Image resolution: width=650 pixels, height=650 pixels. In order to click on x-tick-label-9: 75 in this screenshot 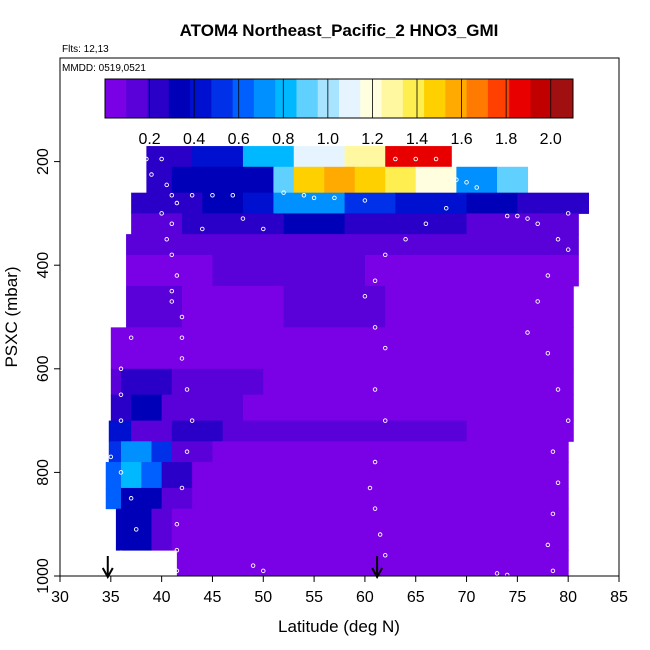, I will do `click(517, 597)`.